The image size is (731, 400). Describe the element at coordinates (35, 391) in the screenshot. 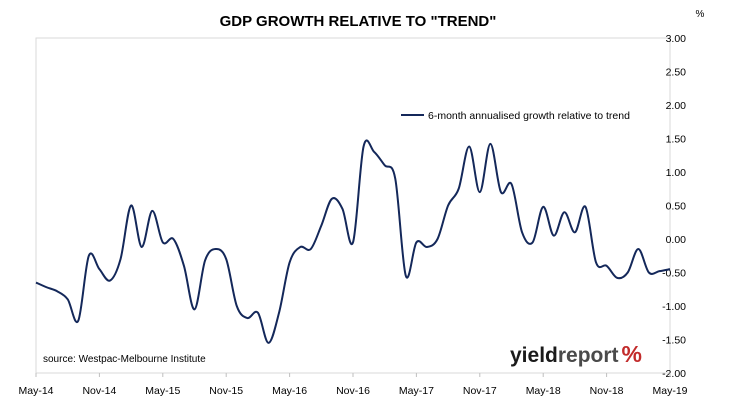

I see `x-tick-label: May-14` at that location.